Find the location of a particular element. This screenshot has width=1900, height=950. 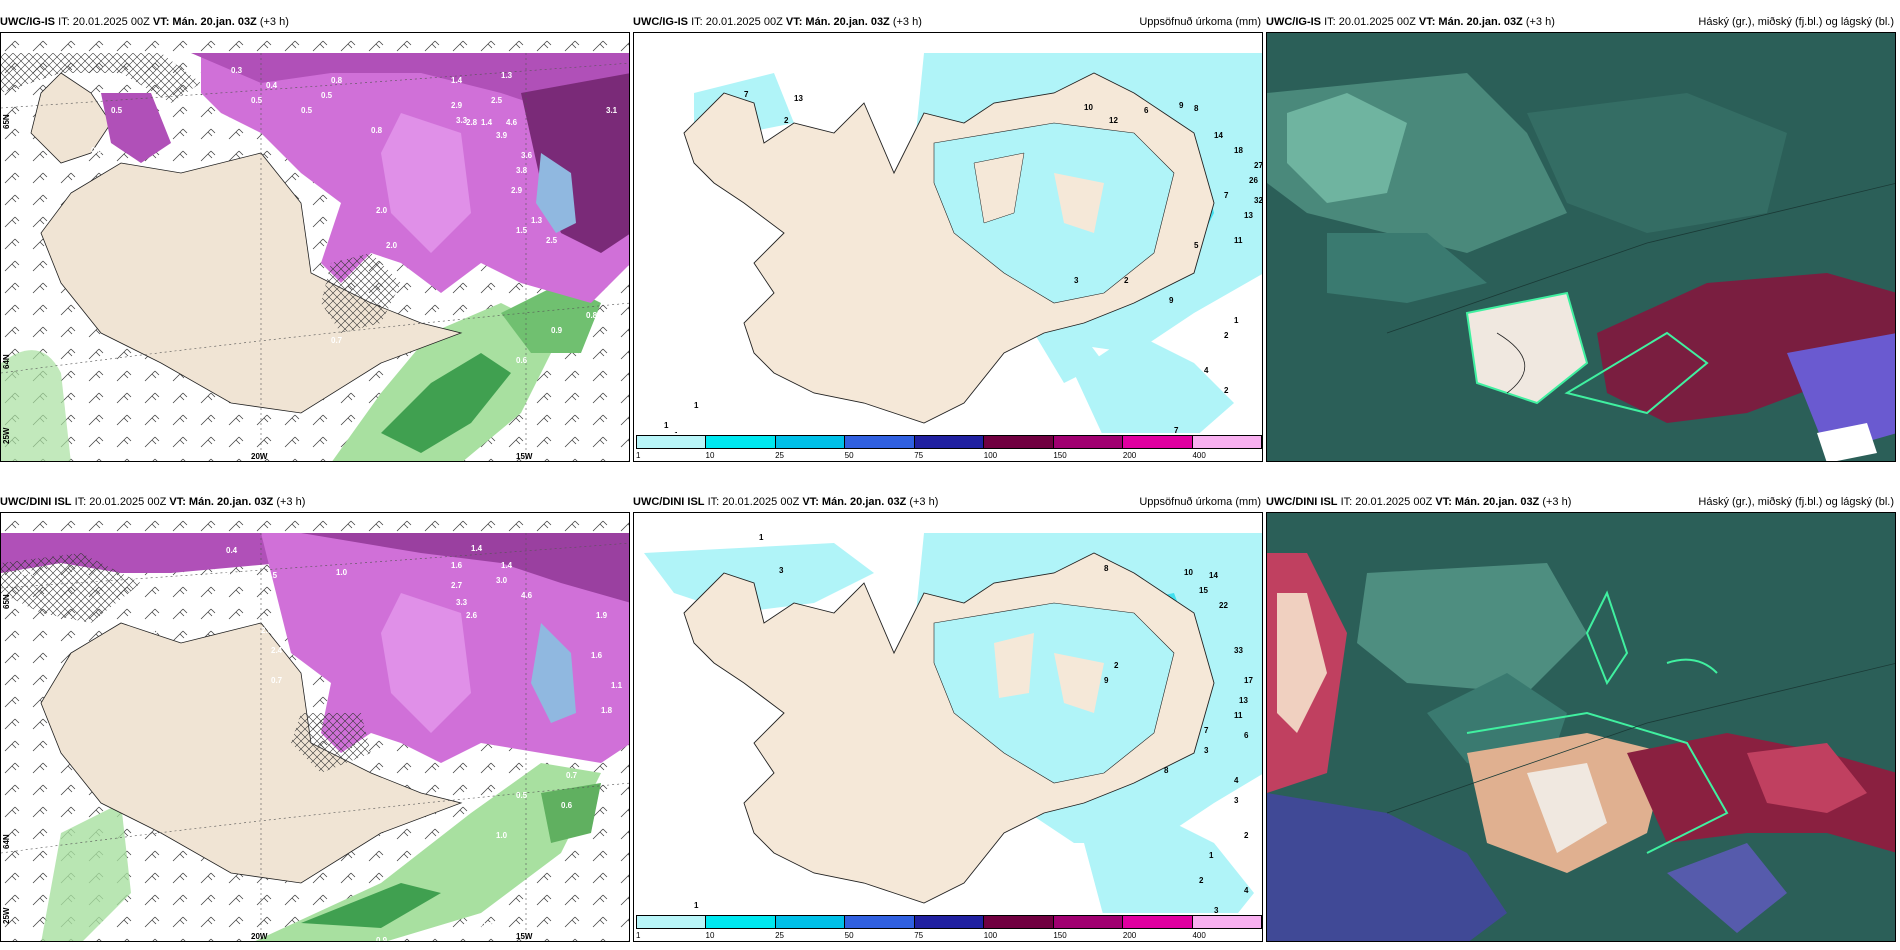

value-label: 1.8 is located at coordinates (607, 710).